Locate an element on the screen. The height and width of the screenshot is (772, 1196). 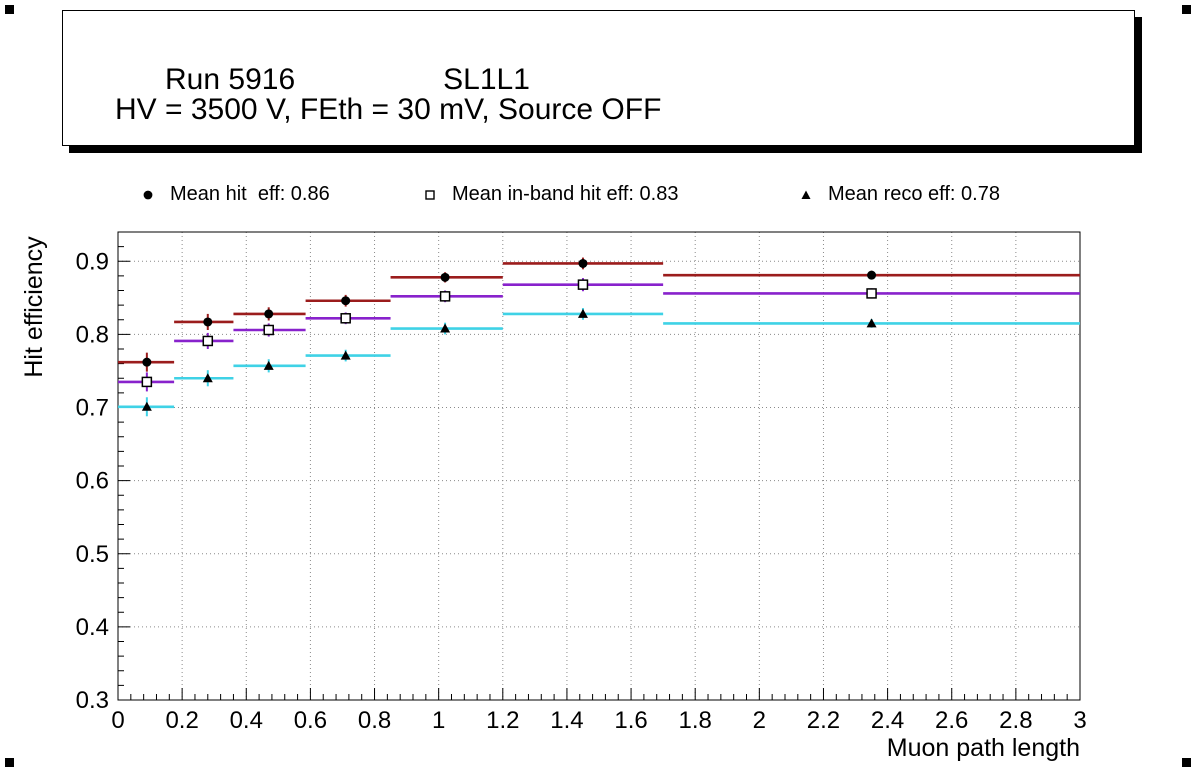
svg-text: 1.4 is located at coordinates (566, 720).